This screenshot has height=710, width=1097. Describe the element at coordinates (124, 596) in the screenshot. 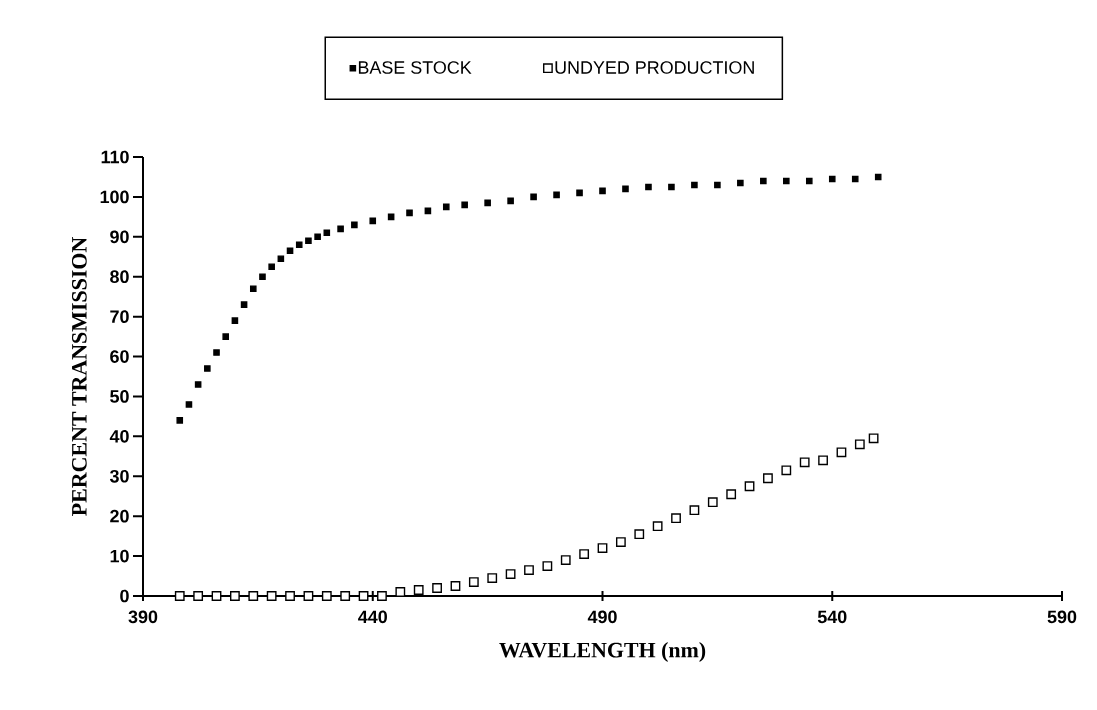

I see `y-tick-label: 0` at that location.